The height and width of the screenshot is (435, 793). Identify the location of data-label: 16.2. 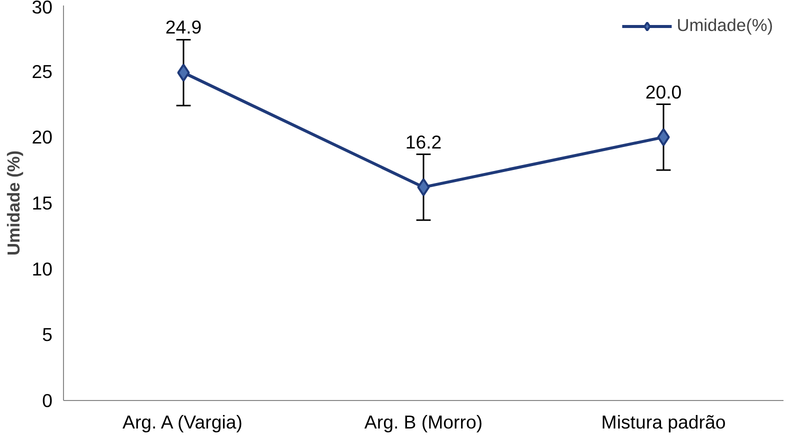
(423, 141).